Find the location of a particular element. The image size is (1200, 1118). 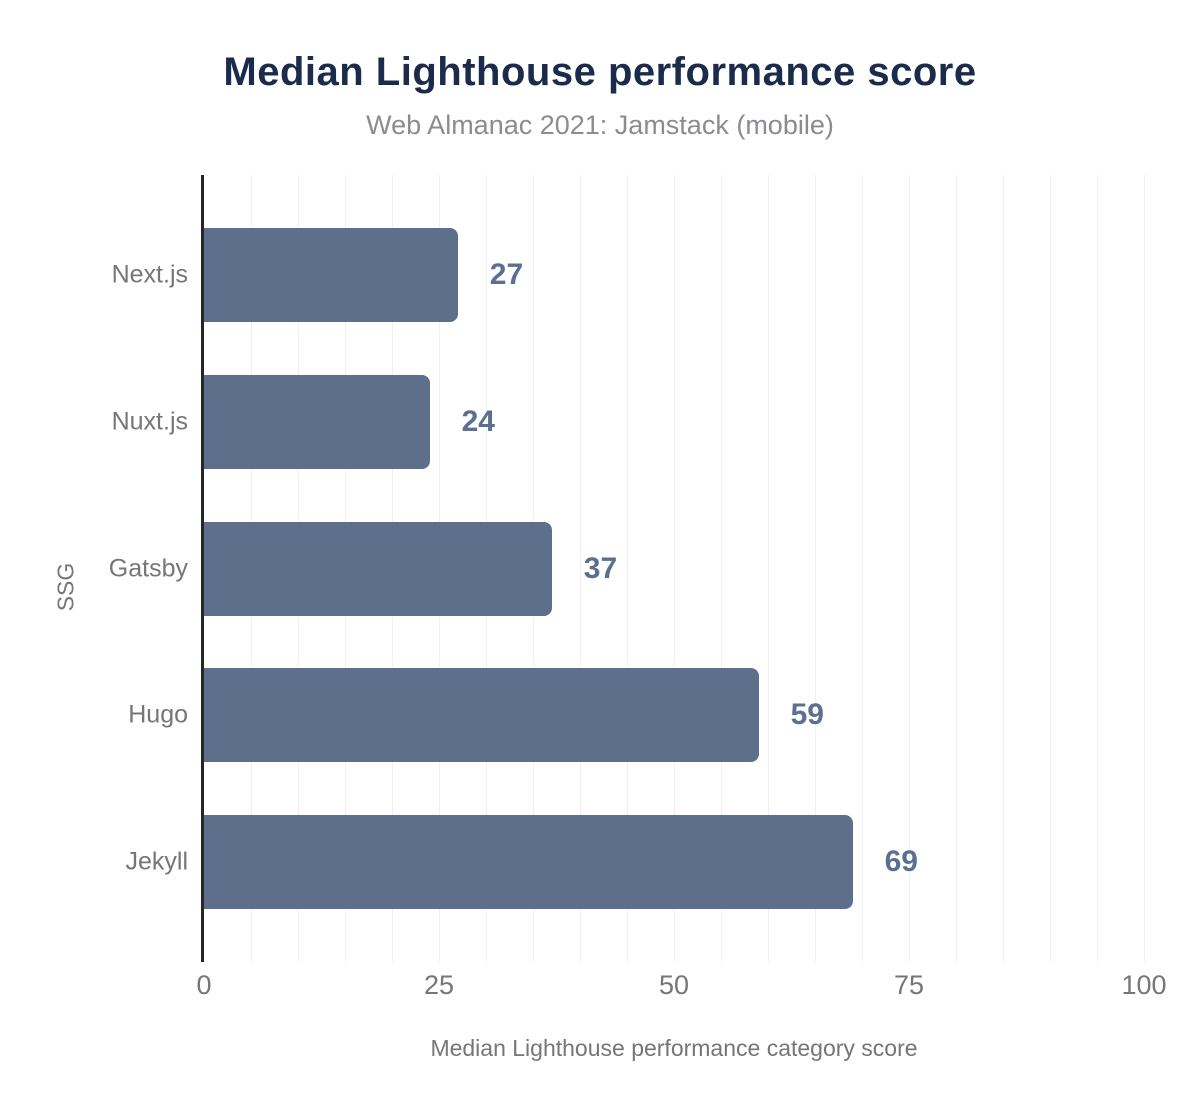

category-label: Hugo is located at coordinates (158, 714).